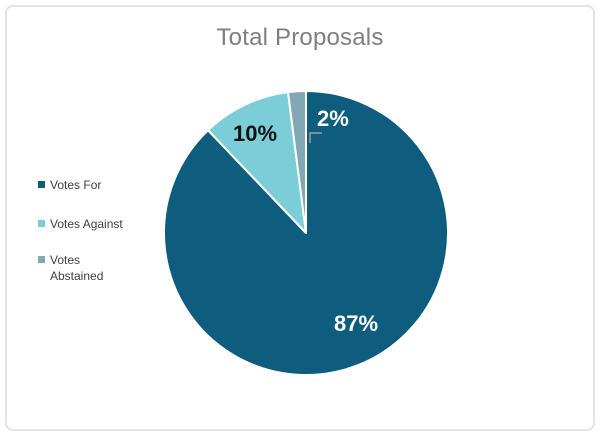  What do you see at coordinates (315, 137) in the screenshot?
I see `leader-line-votes-abstained` at bounding box center [315, 137].